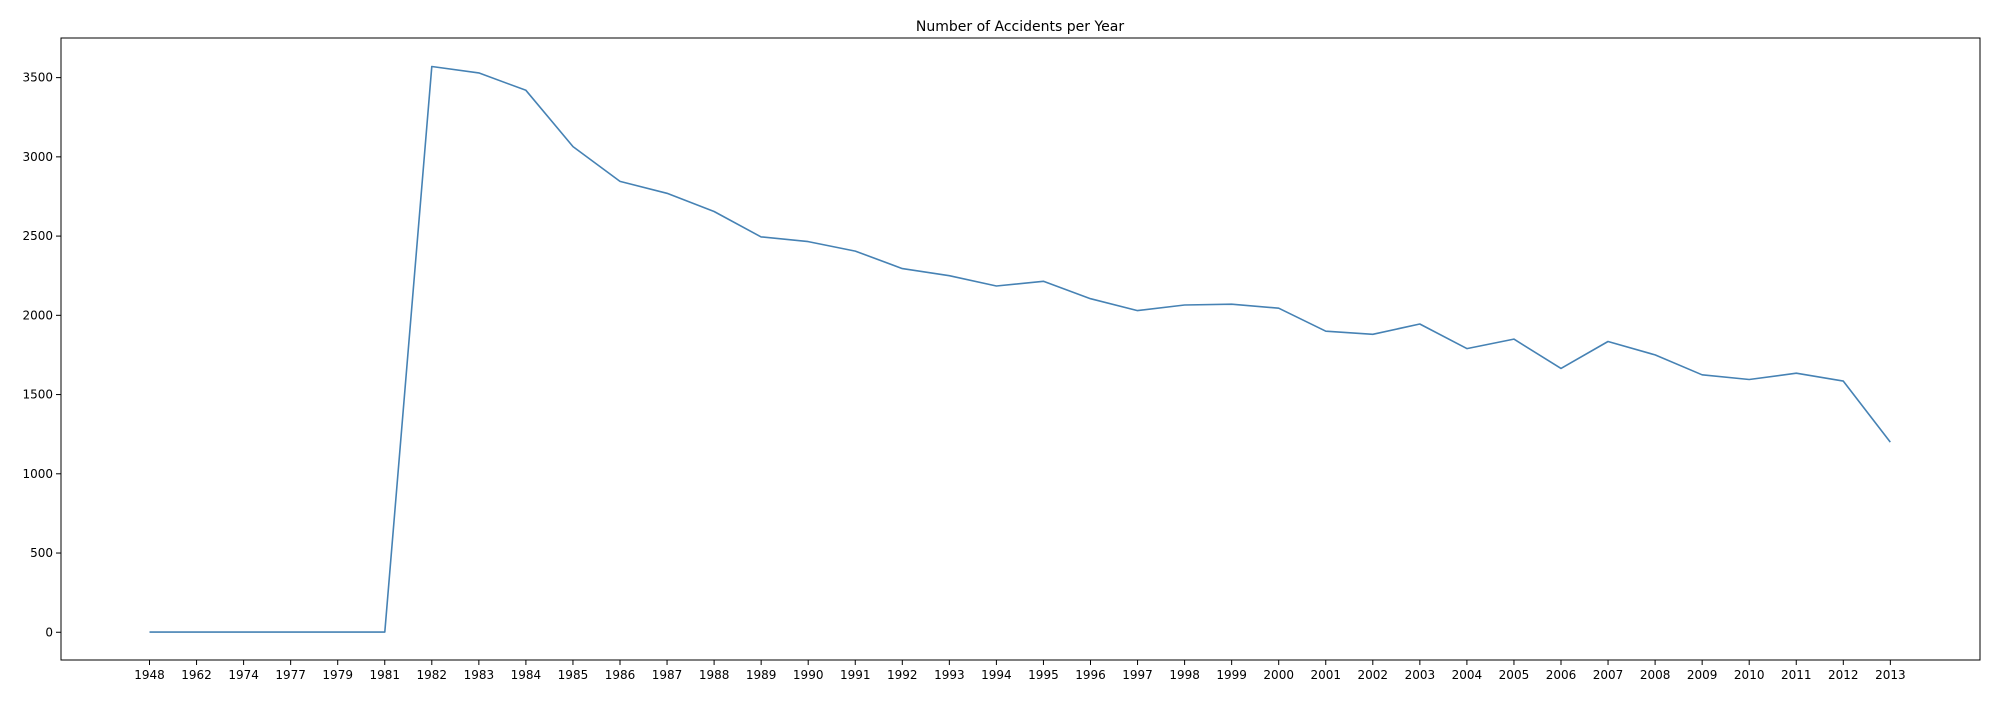  Describe the element at coordinates (526, 675) in the screenshot. I see `x-tick-label: 1984` at that location.